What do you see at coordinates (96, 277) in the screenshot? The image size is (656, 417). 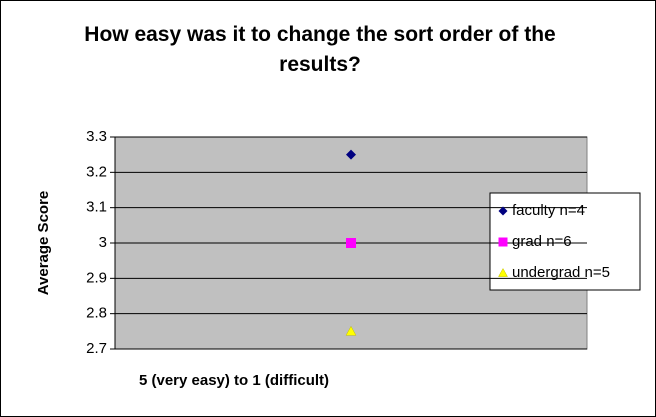 I see `y-tick-label: 2.9` at bounding box center [96, 277].